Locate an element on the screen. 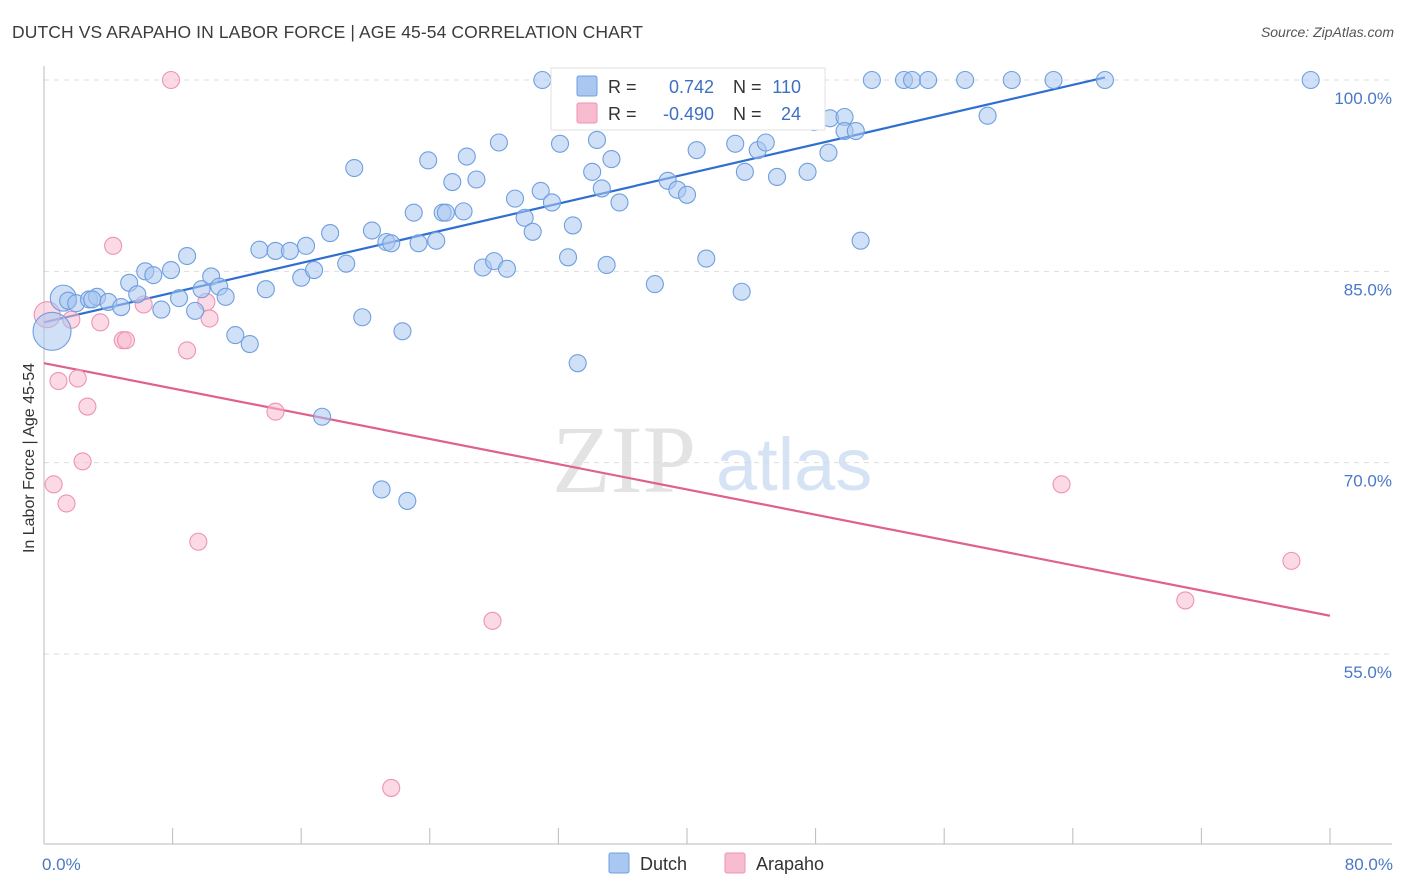 This screenshot has width=1406, height=892. legend-dutch-n-label: N = is located at coordinates (747, 87).